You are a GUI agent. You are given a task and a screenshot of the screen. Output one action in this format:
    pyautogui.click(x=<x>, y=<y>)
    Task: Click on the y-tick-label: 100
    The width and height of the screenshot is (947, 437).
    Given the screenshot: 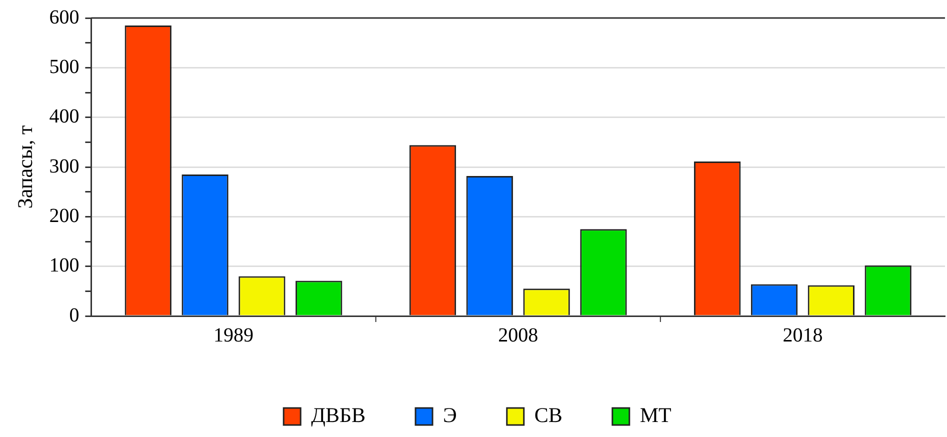 What is the action you would take?
    pyautogui.click(x=64, y=265)
    